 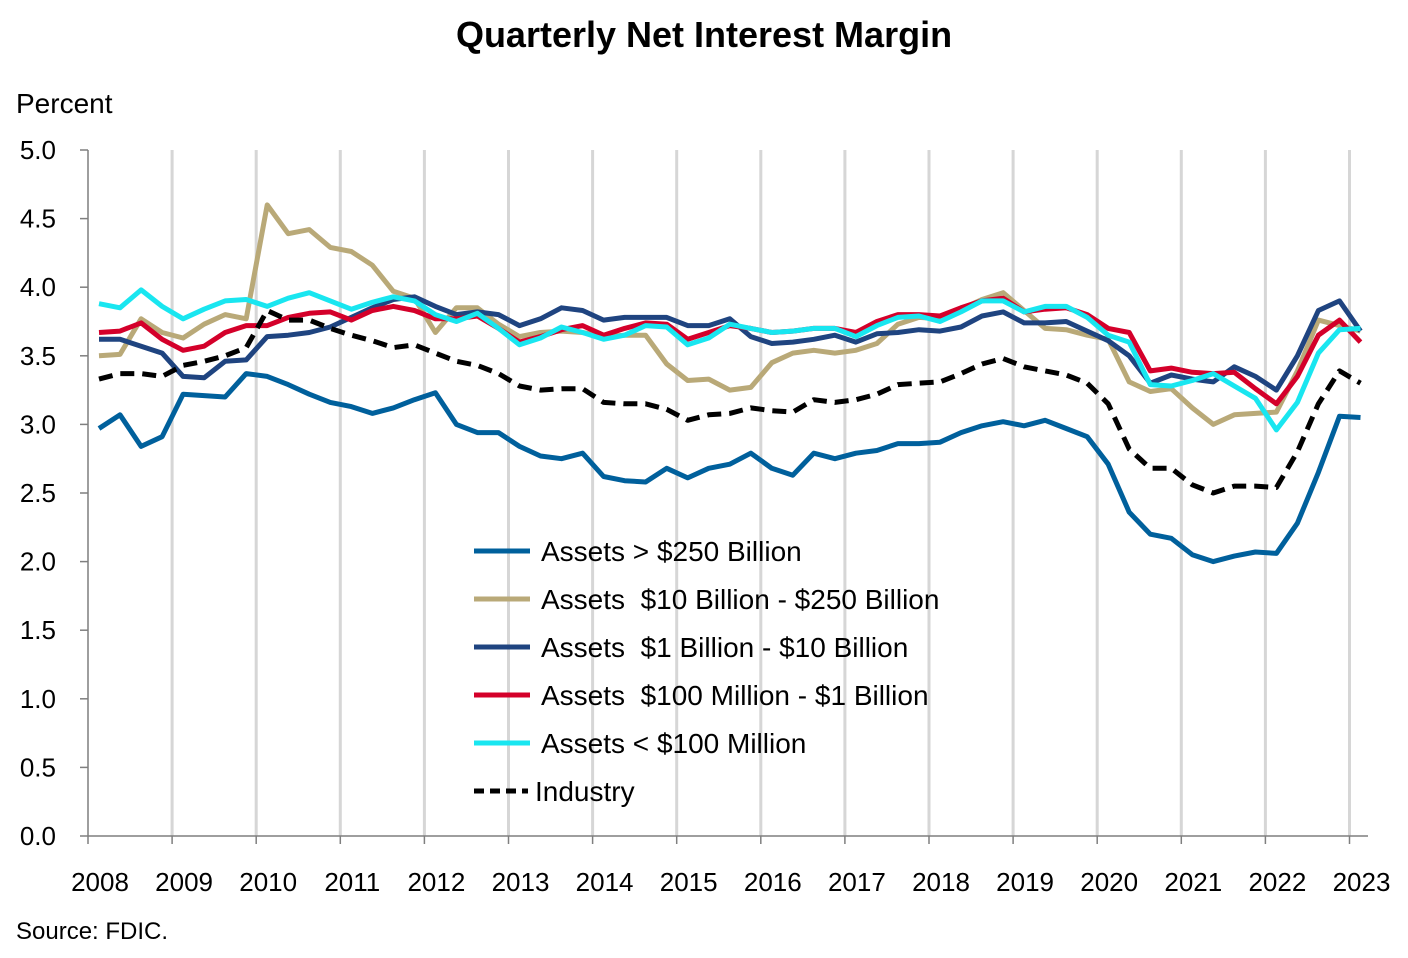 I want to click on x-tick-label: 2010, so click(x=268, y=882).